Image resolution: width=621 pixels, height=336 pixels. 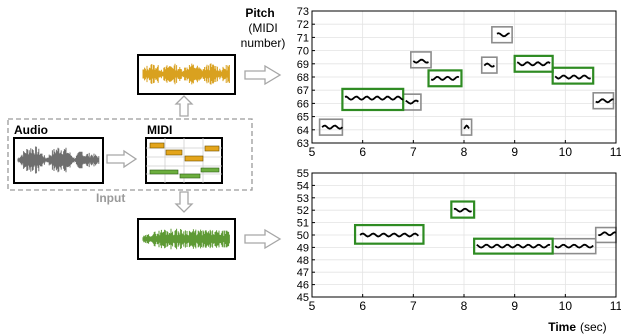 What do you see at coordinates (110, 198) in the screenshot?
I see `input-label: Input` at bounding box center [110, 198].